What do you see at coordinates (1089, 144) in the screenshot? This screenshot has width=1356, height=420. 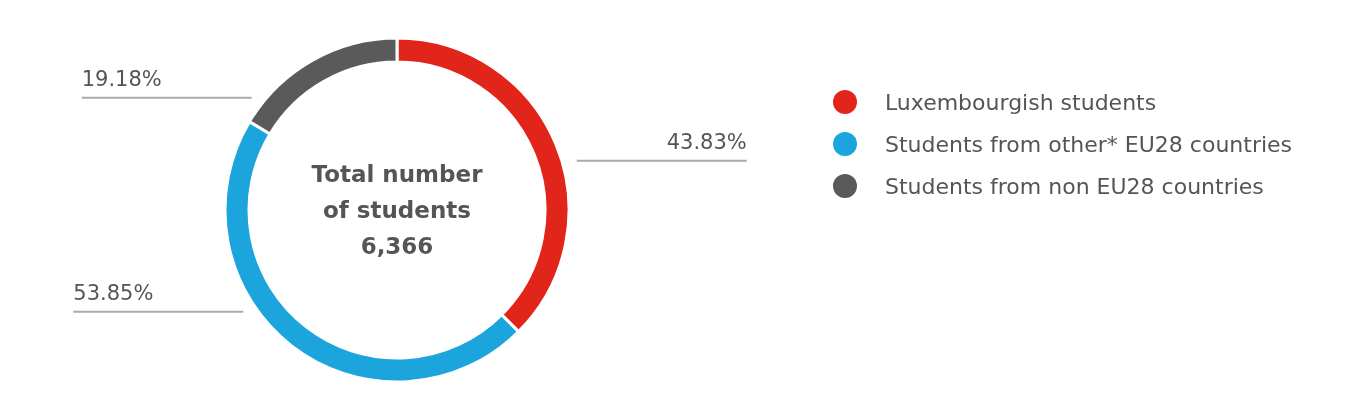 I see `legend-label: Students from other* EU28 countries` at bounding box center [1089, 144].